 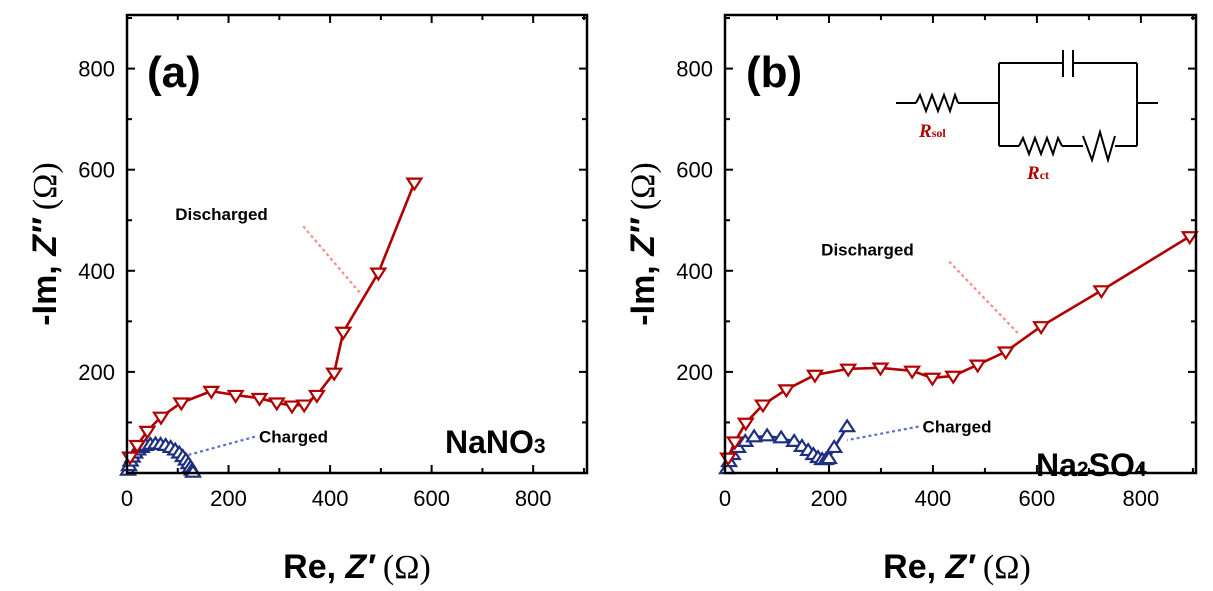 I want to click on warburg-element-icon, so click(x=1099, y=146).